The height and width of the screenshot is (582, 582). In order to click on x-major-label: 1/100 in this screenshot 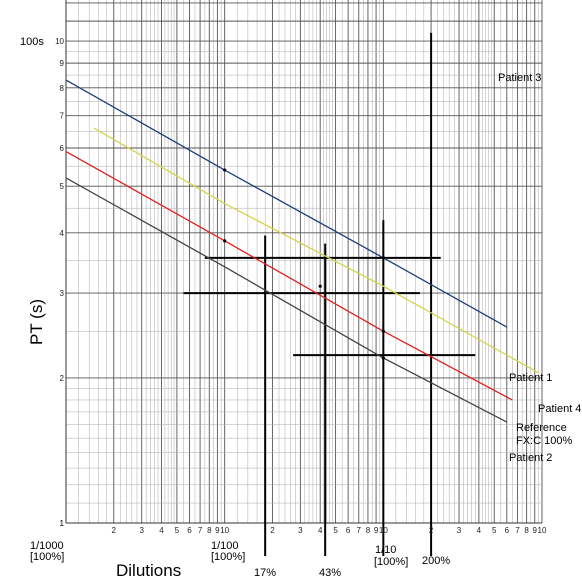, I will do `click(225, 546)`.